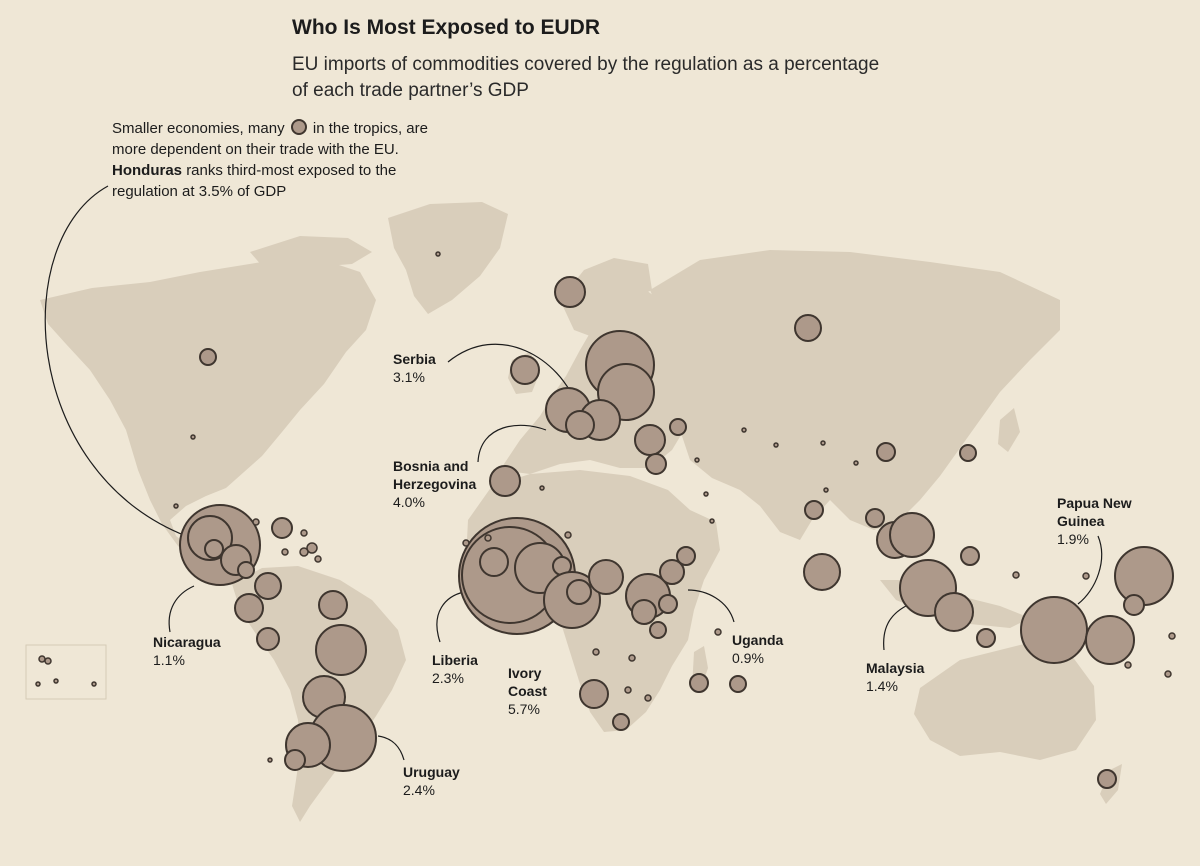 The image size is (1200, 866). What do you see at coordinates (147, 170) in the screenshot?
I see `intro-highlight-country: Honduras` at bounding box center [147, 170].